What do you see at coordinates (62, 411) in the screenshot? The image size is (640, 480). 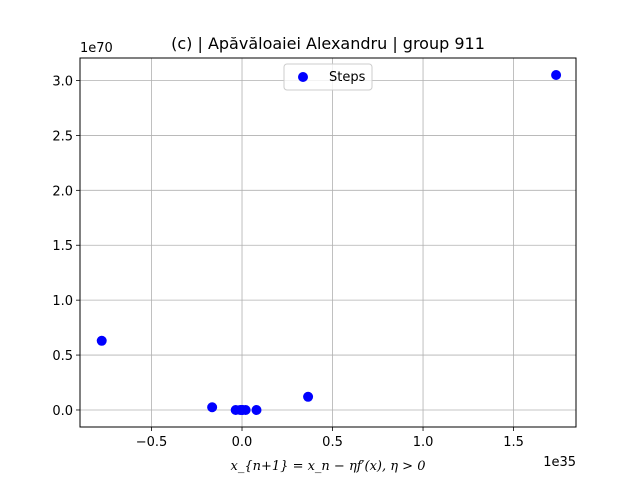 I see `y-tick-label: 0.0` at bounding box center [62, 411].